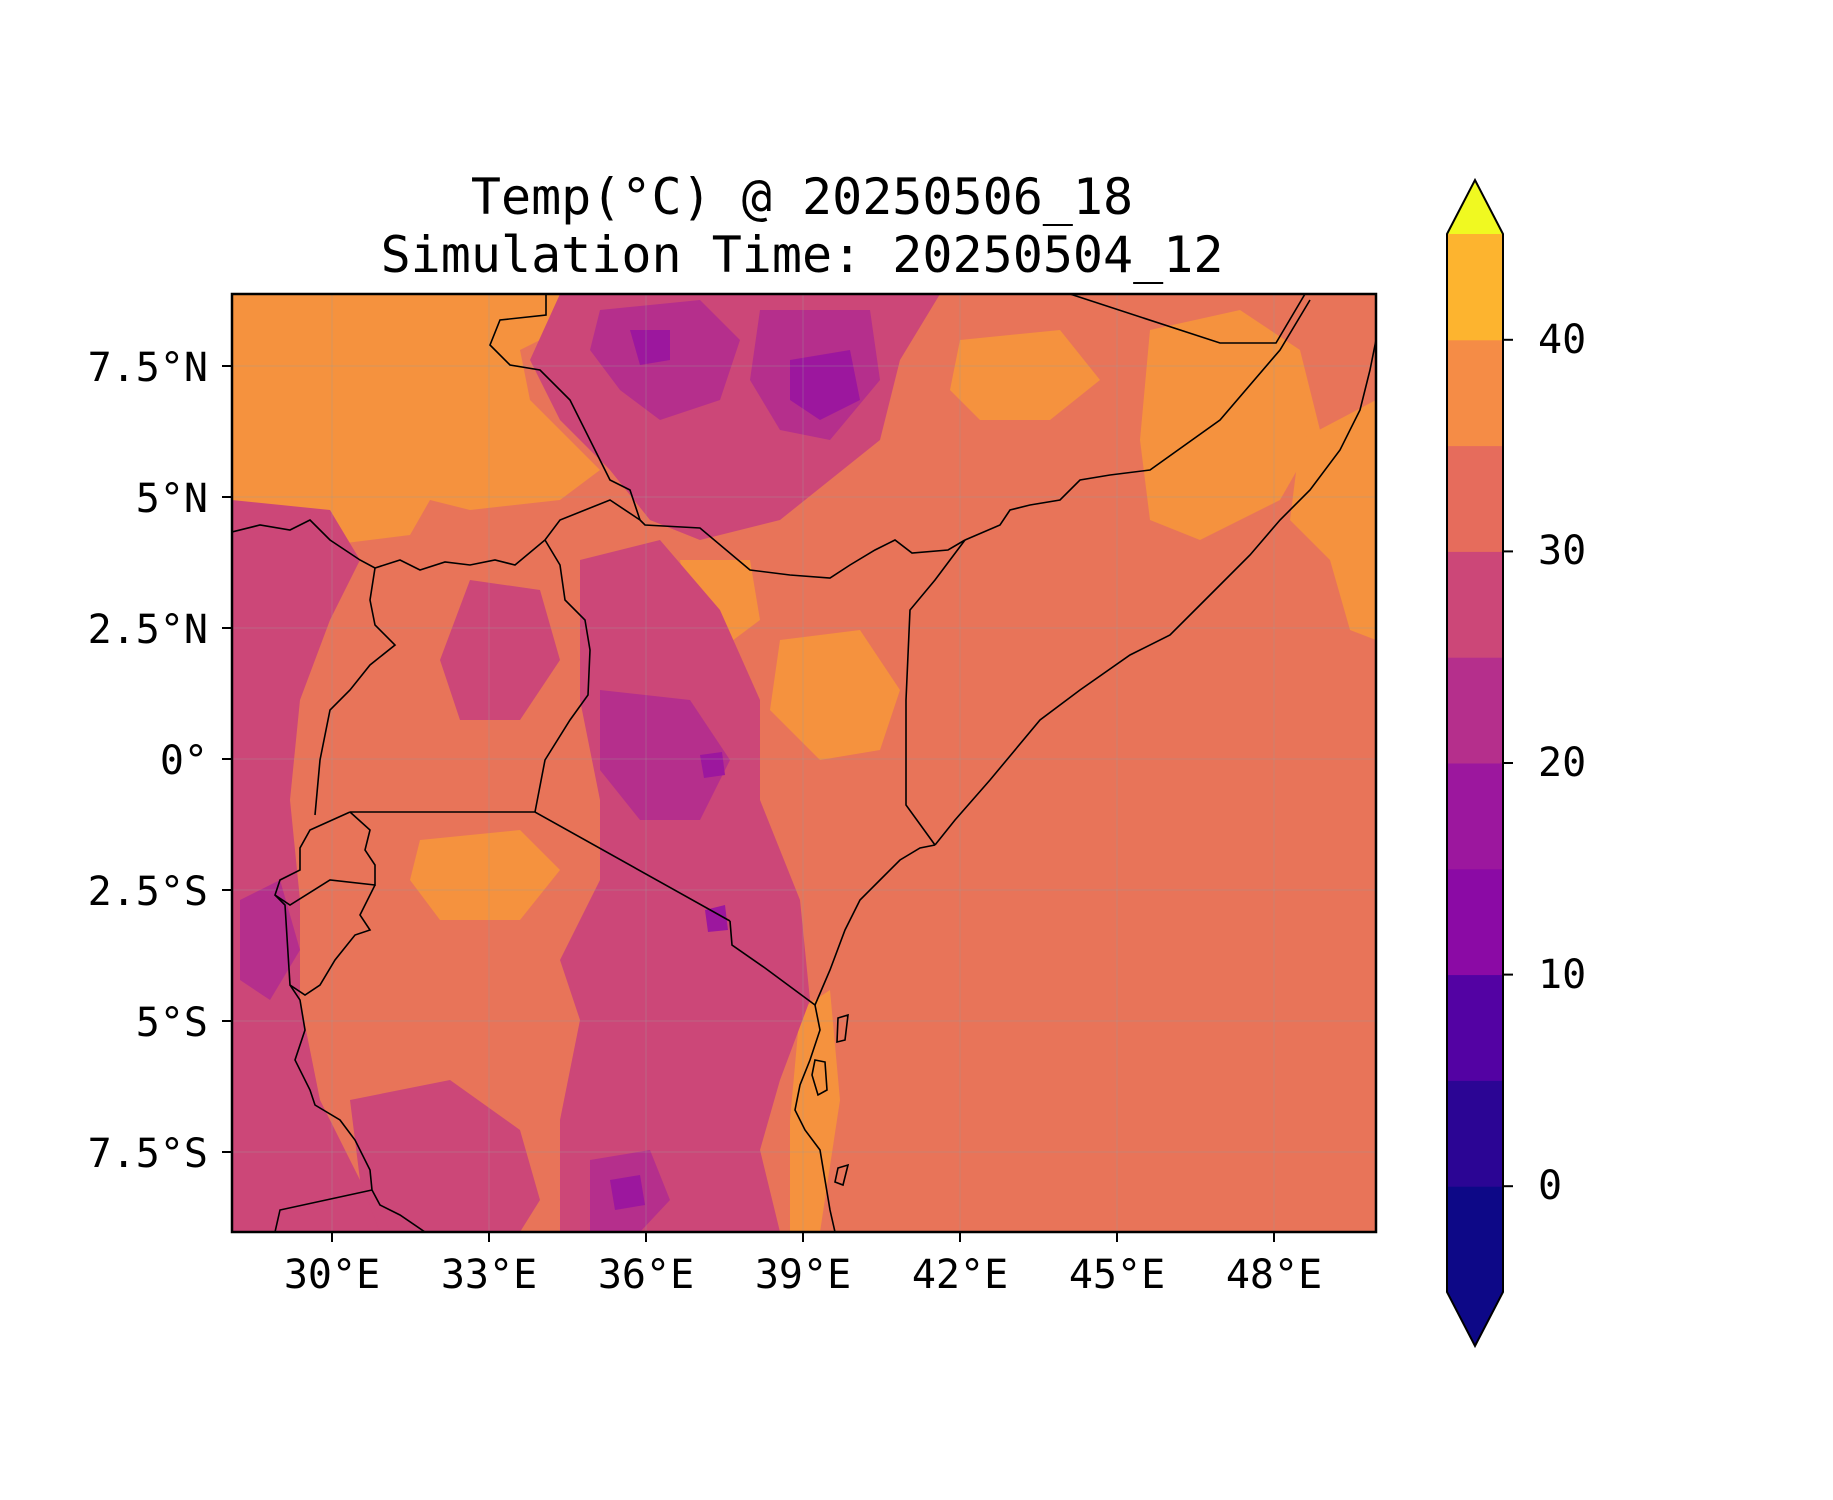 This screenshot has width=1833, height=1500. Describe the element at coordinates (803, 1237) in the screenshot. I see `lon-tick-marks` at that location.